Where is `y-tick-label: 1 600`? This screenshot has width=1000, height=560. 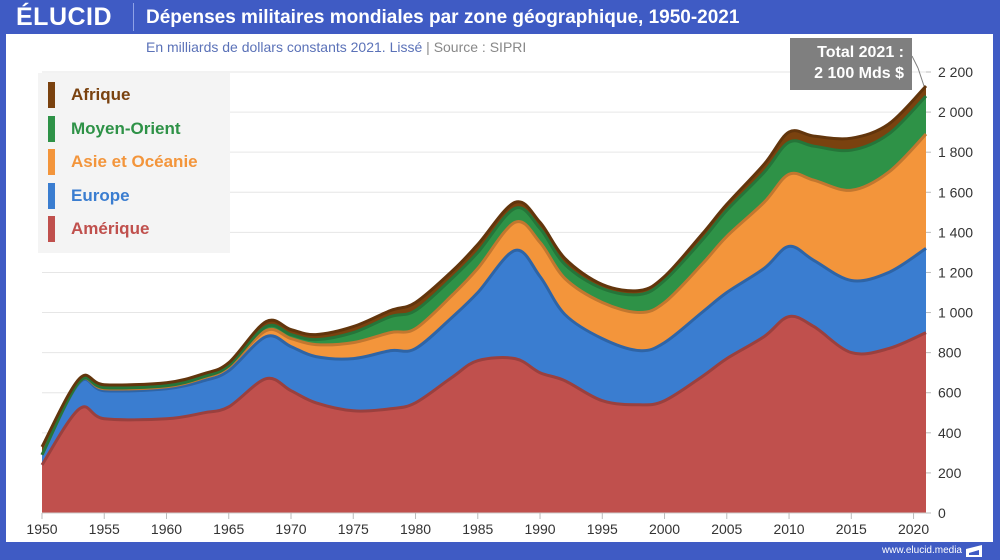 y-tick-label: 1 600 is located at coordinates (955, 192).